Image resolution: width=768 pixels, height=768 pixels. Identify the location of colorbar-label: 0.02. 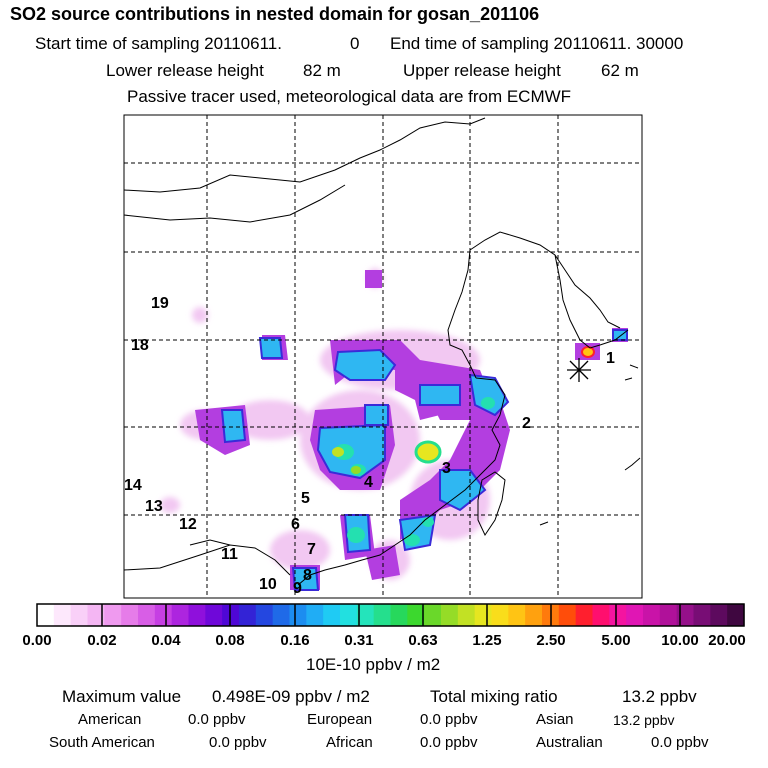
(102, 640).